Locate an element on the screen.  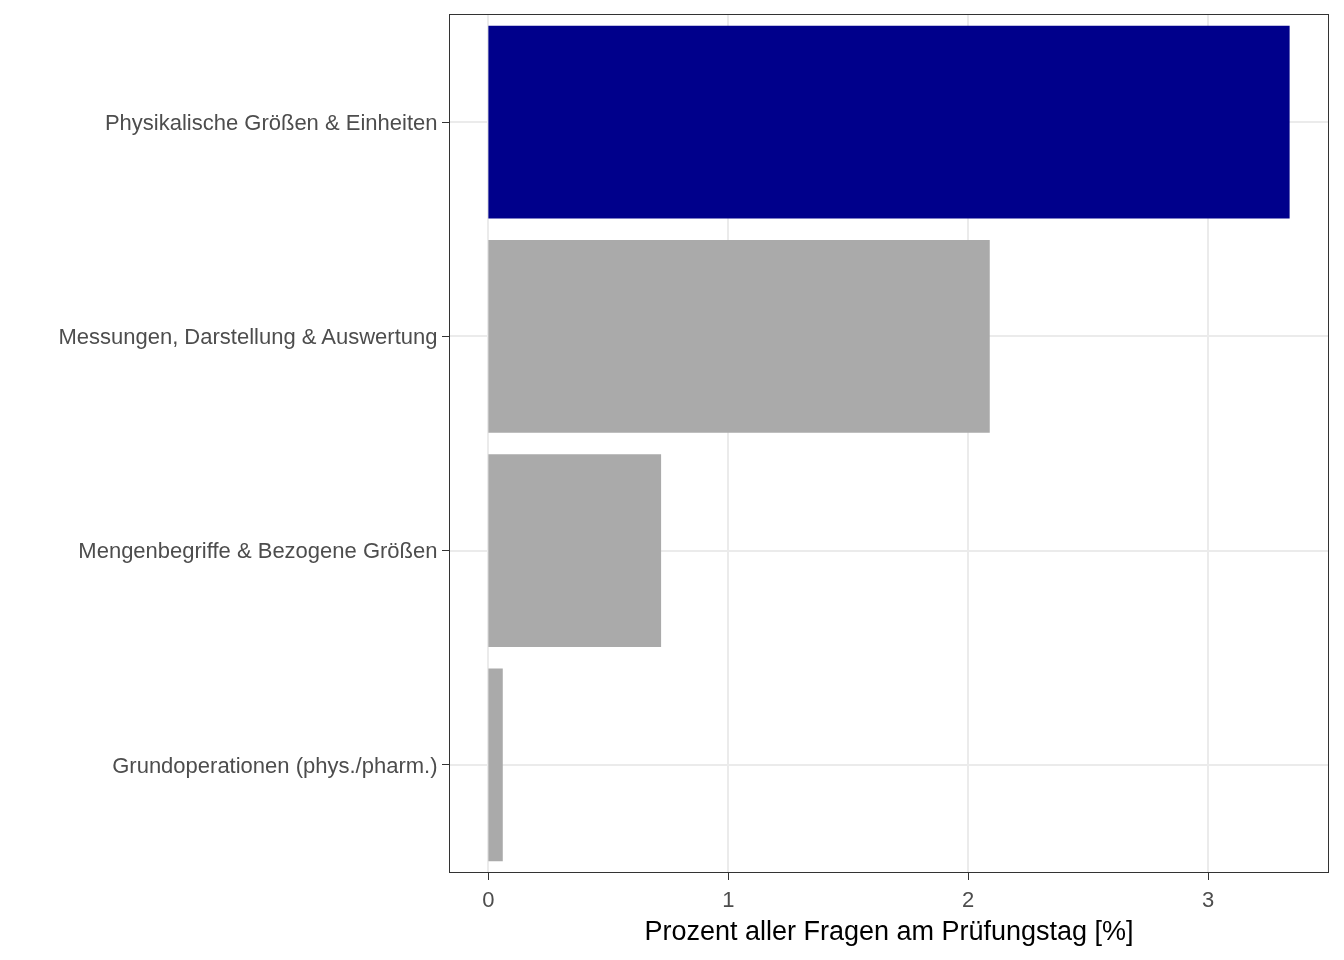
y-tick-label: Grundoperationen (phys./pharm.) is located at coordinates (275, 765).